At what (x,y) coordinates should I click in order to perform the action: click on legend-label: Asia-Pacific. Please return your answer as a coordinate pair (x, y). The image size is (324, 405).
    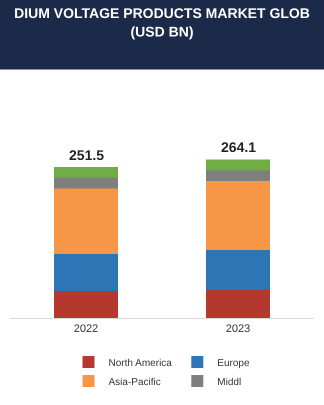
    Looking at the image, I should click on (134, 382).